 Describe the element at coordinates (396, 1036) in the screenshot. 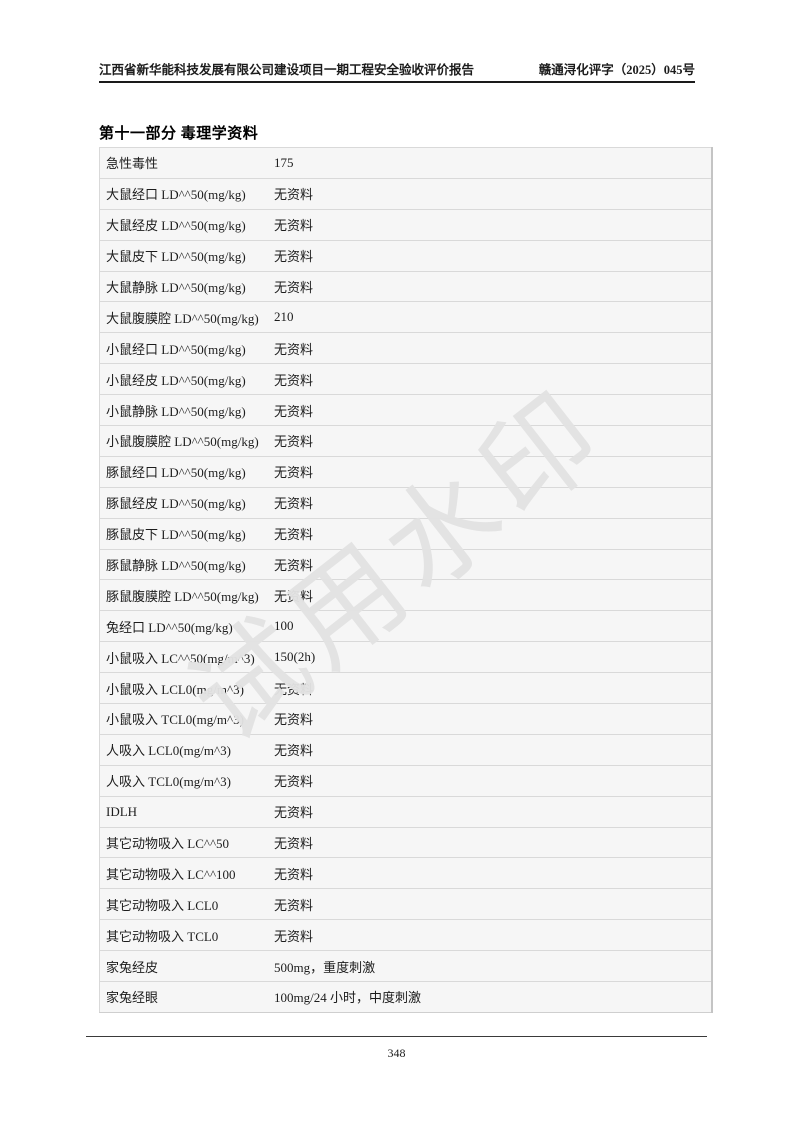

I see `footer-rule` at that location.